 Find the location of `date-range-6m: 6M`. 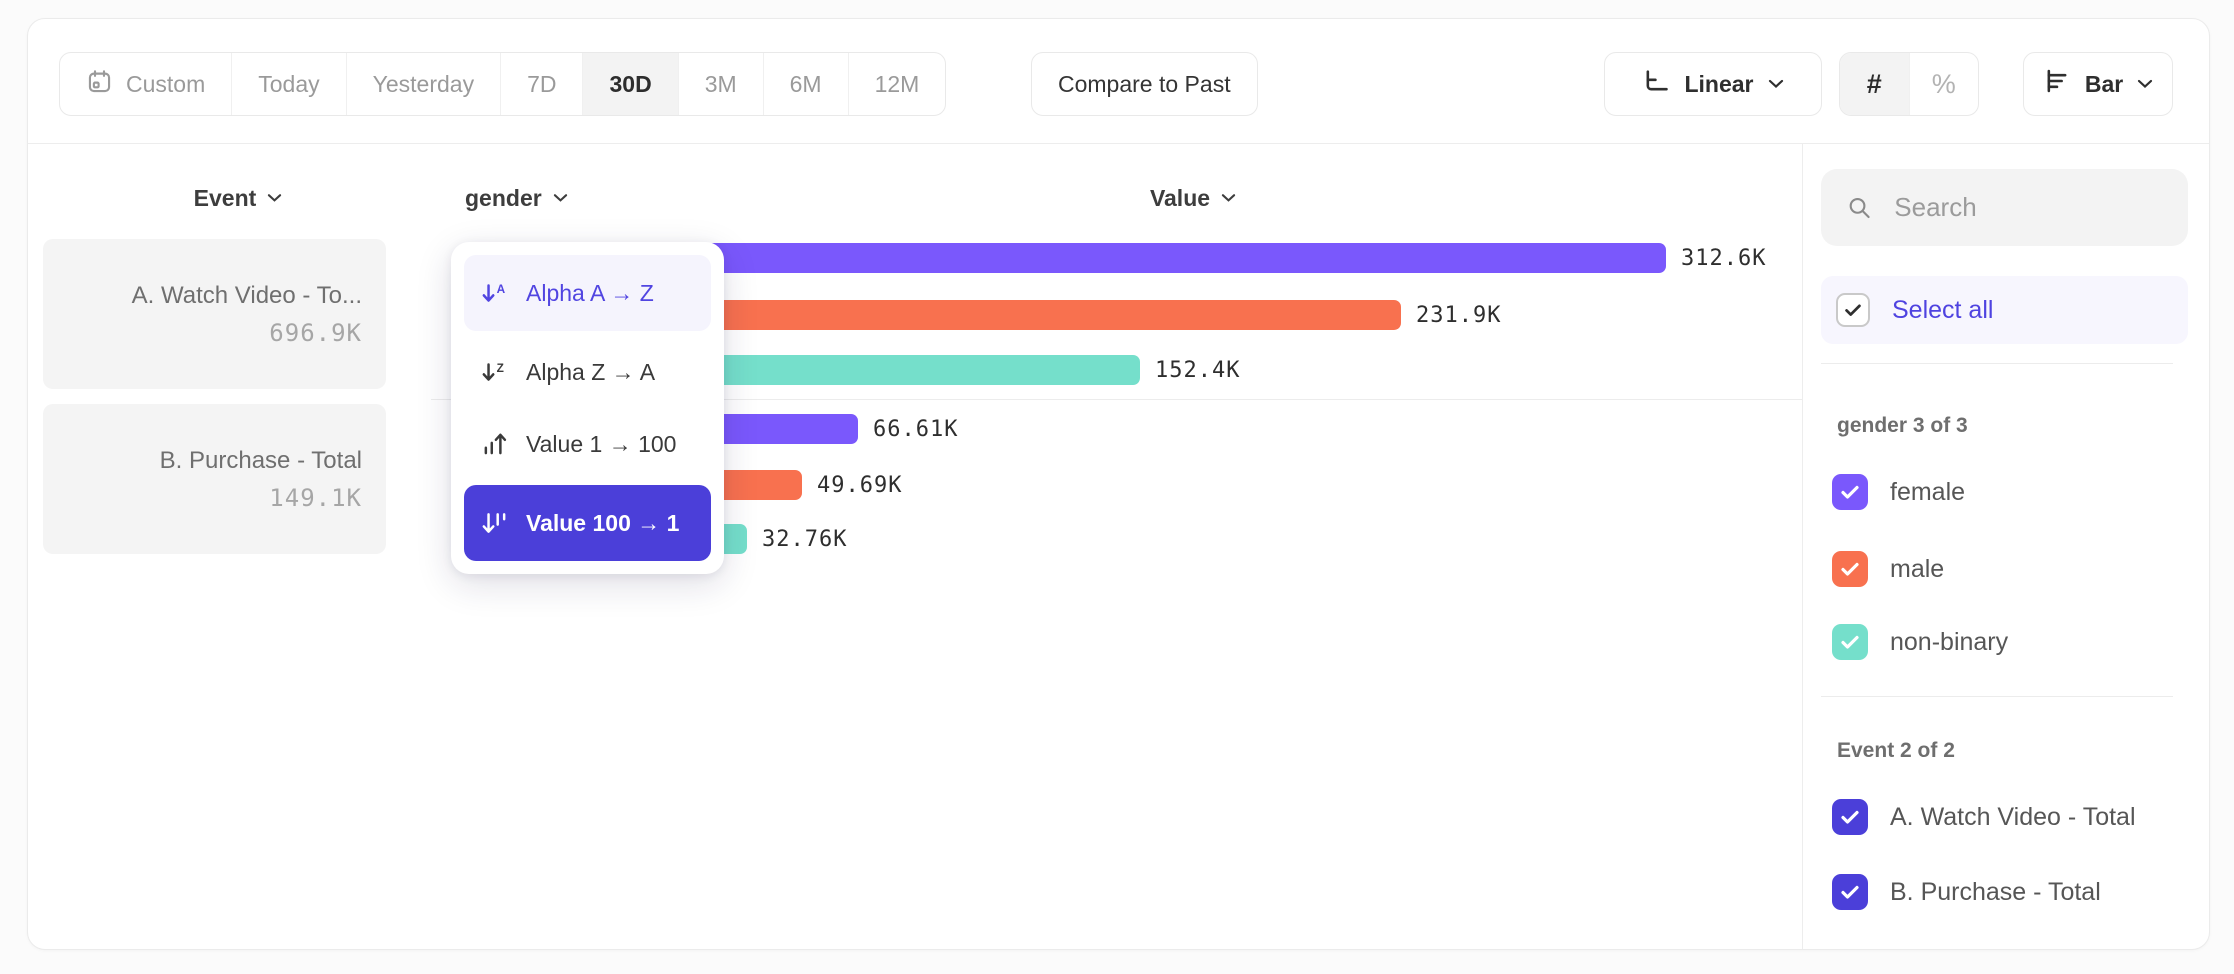

date-range-6m: 6M is located at coordinates (806, 84).